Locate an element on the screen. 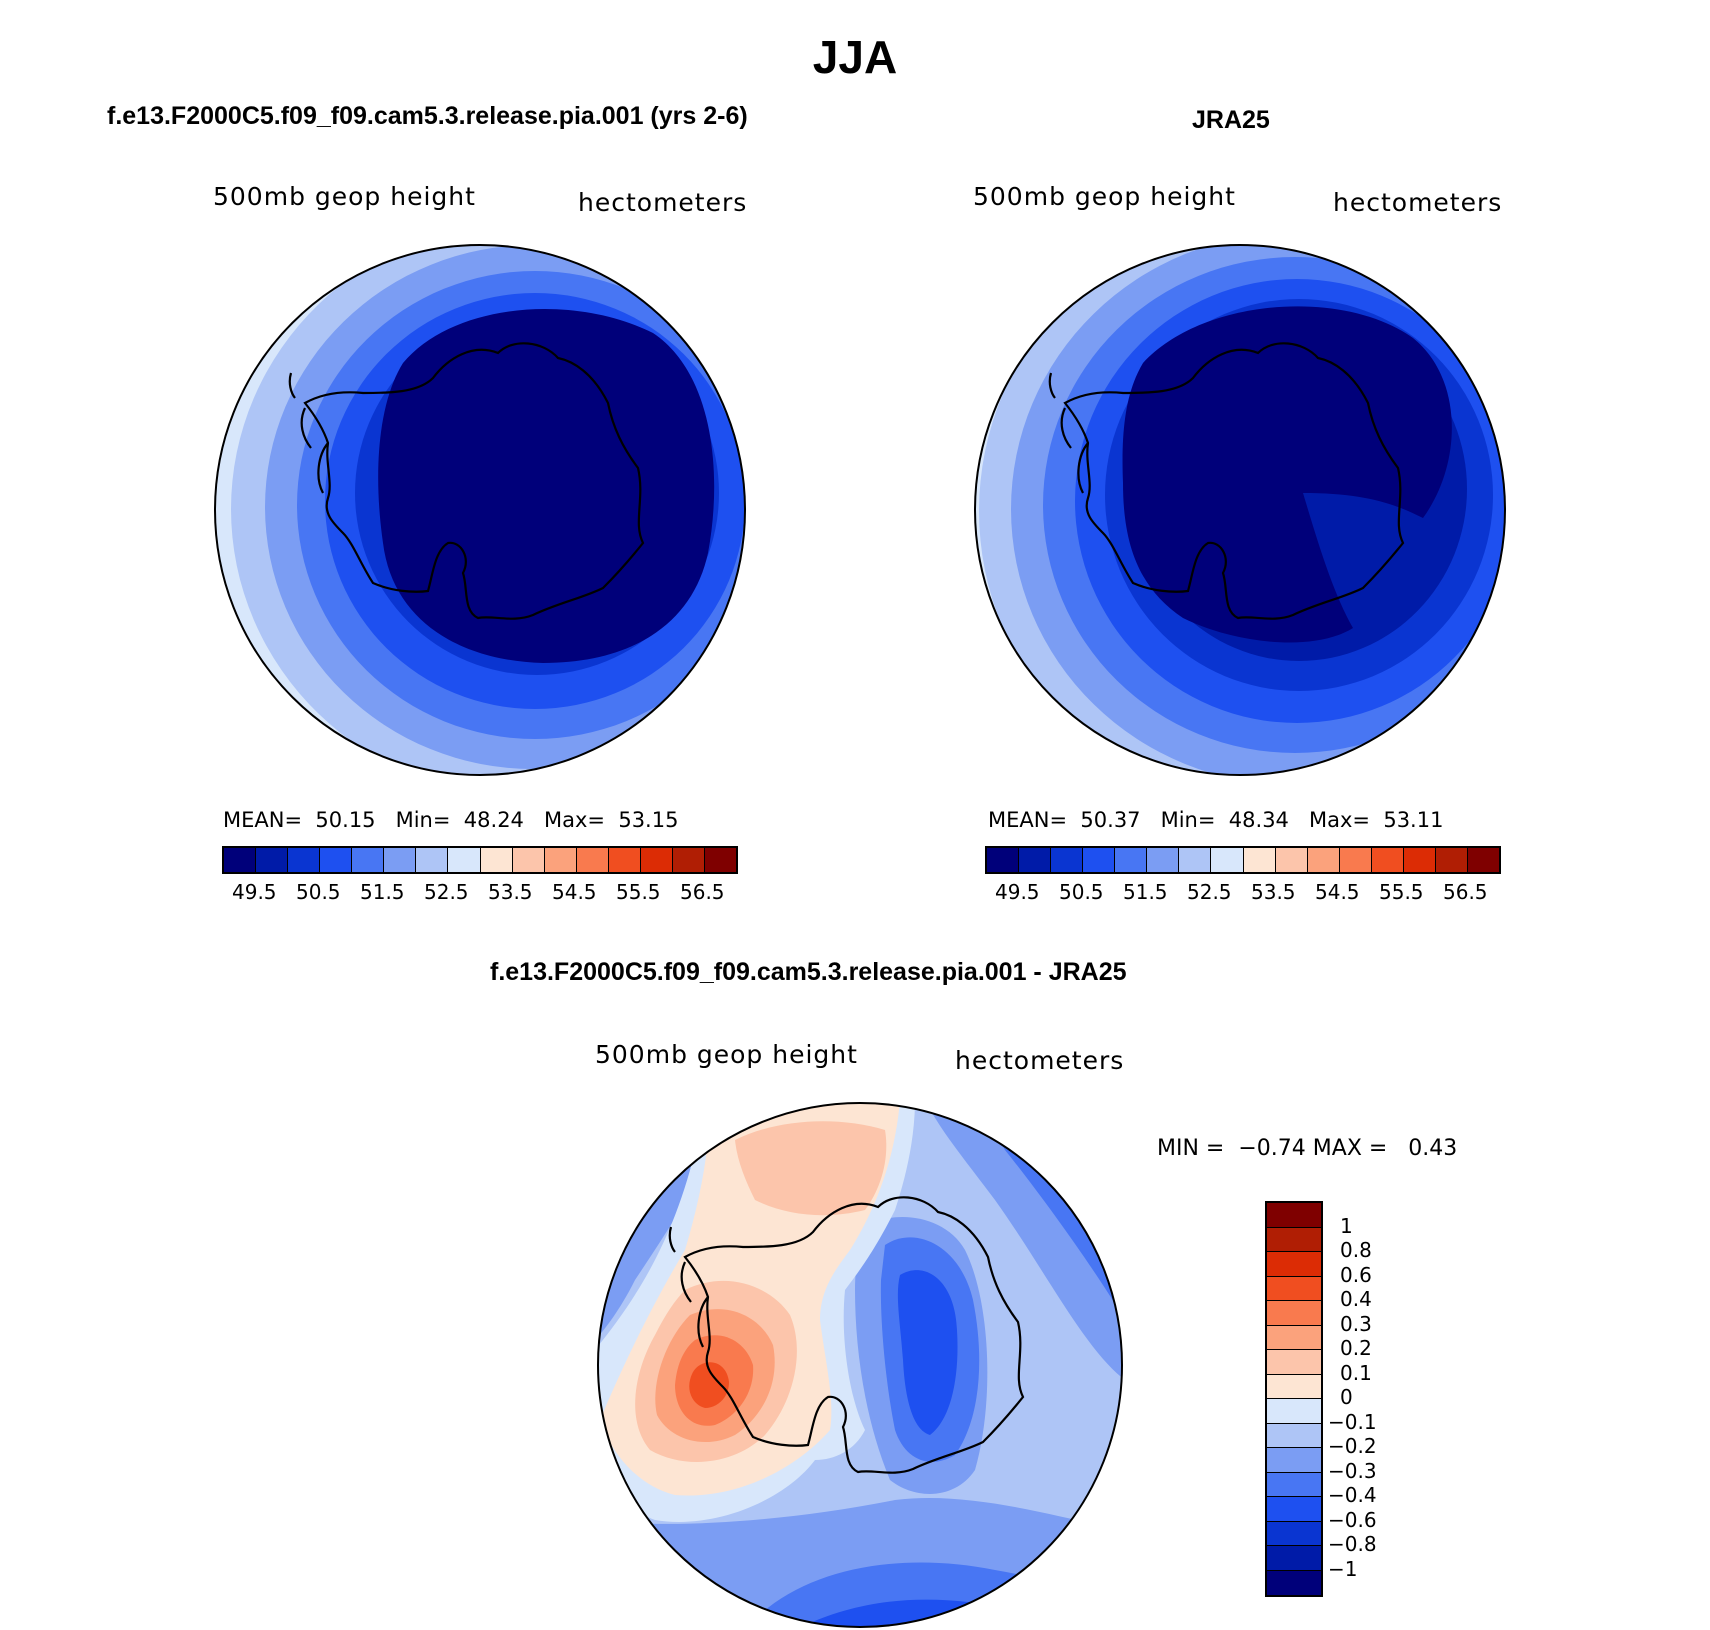 The width and height of the screenshot is (1710, 1630). model-mean-label: MEAN= is located at coordinates (263, 820).